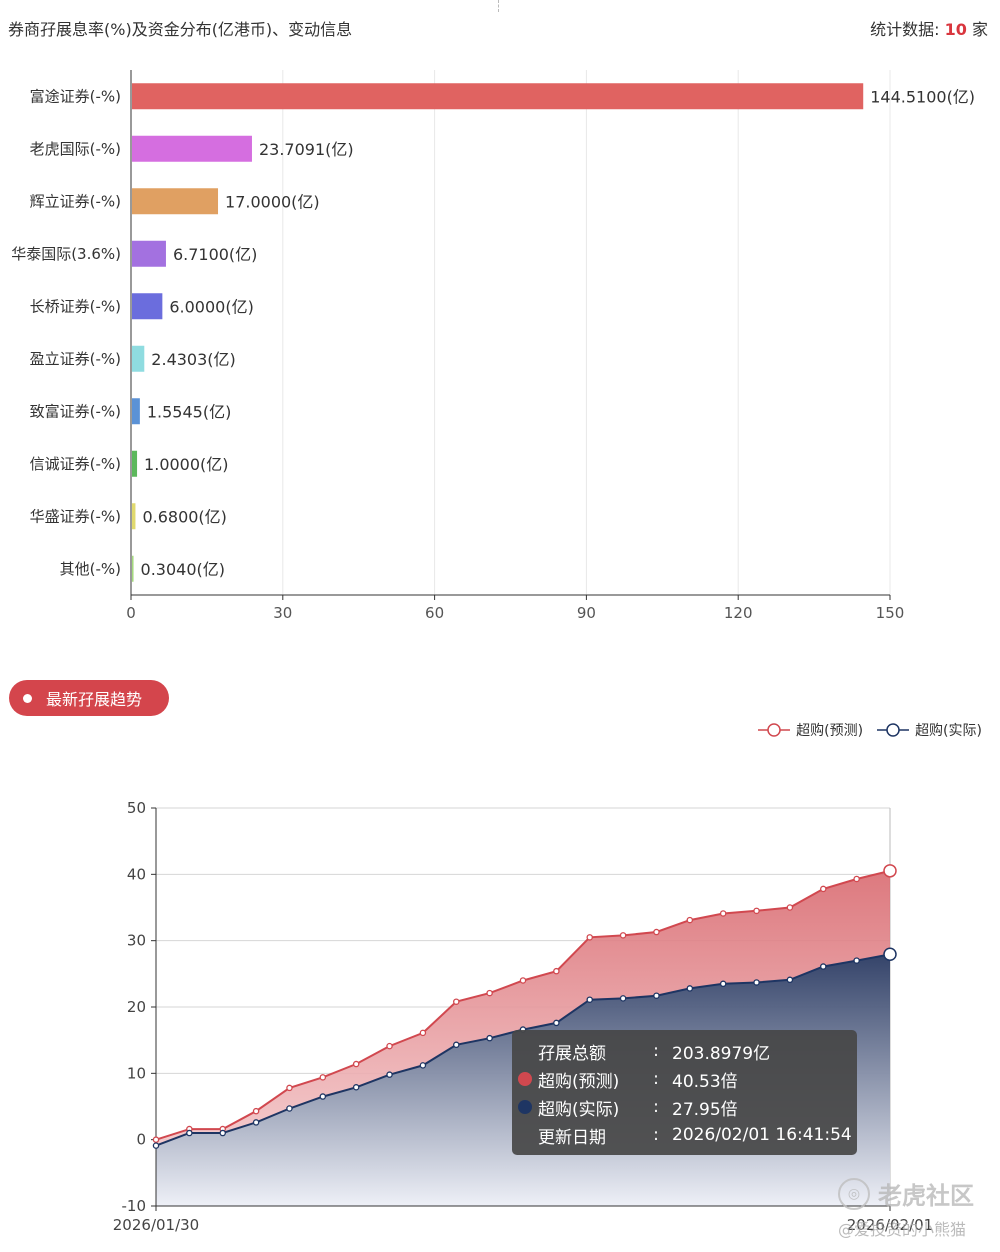 Image resolution: width=1000 pixels, height=1252 pixels. I want to click on x-tick-label: 0, so click(131, 613).